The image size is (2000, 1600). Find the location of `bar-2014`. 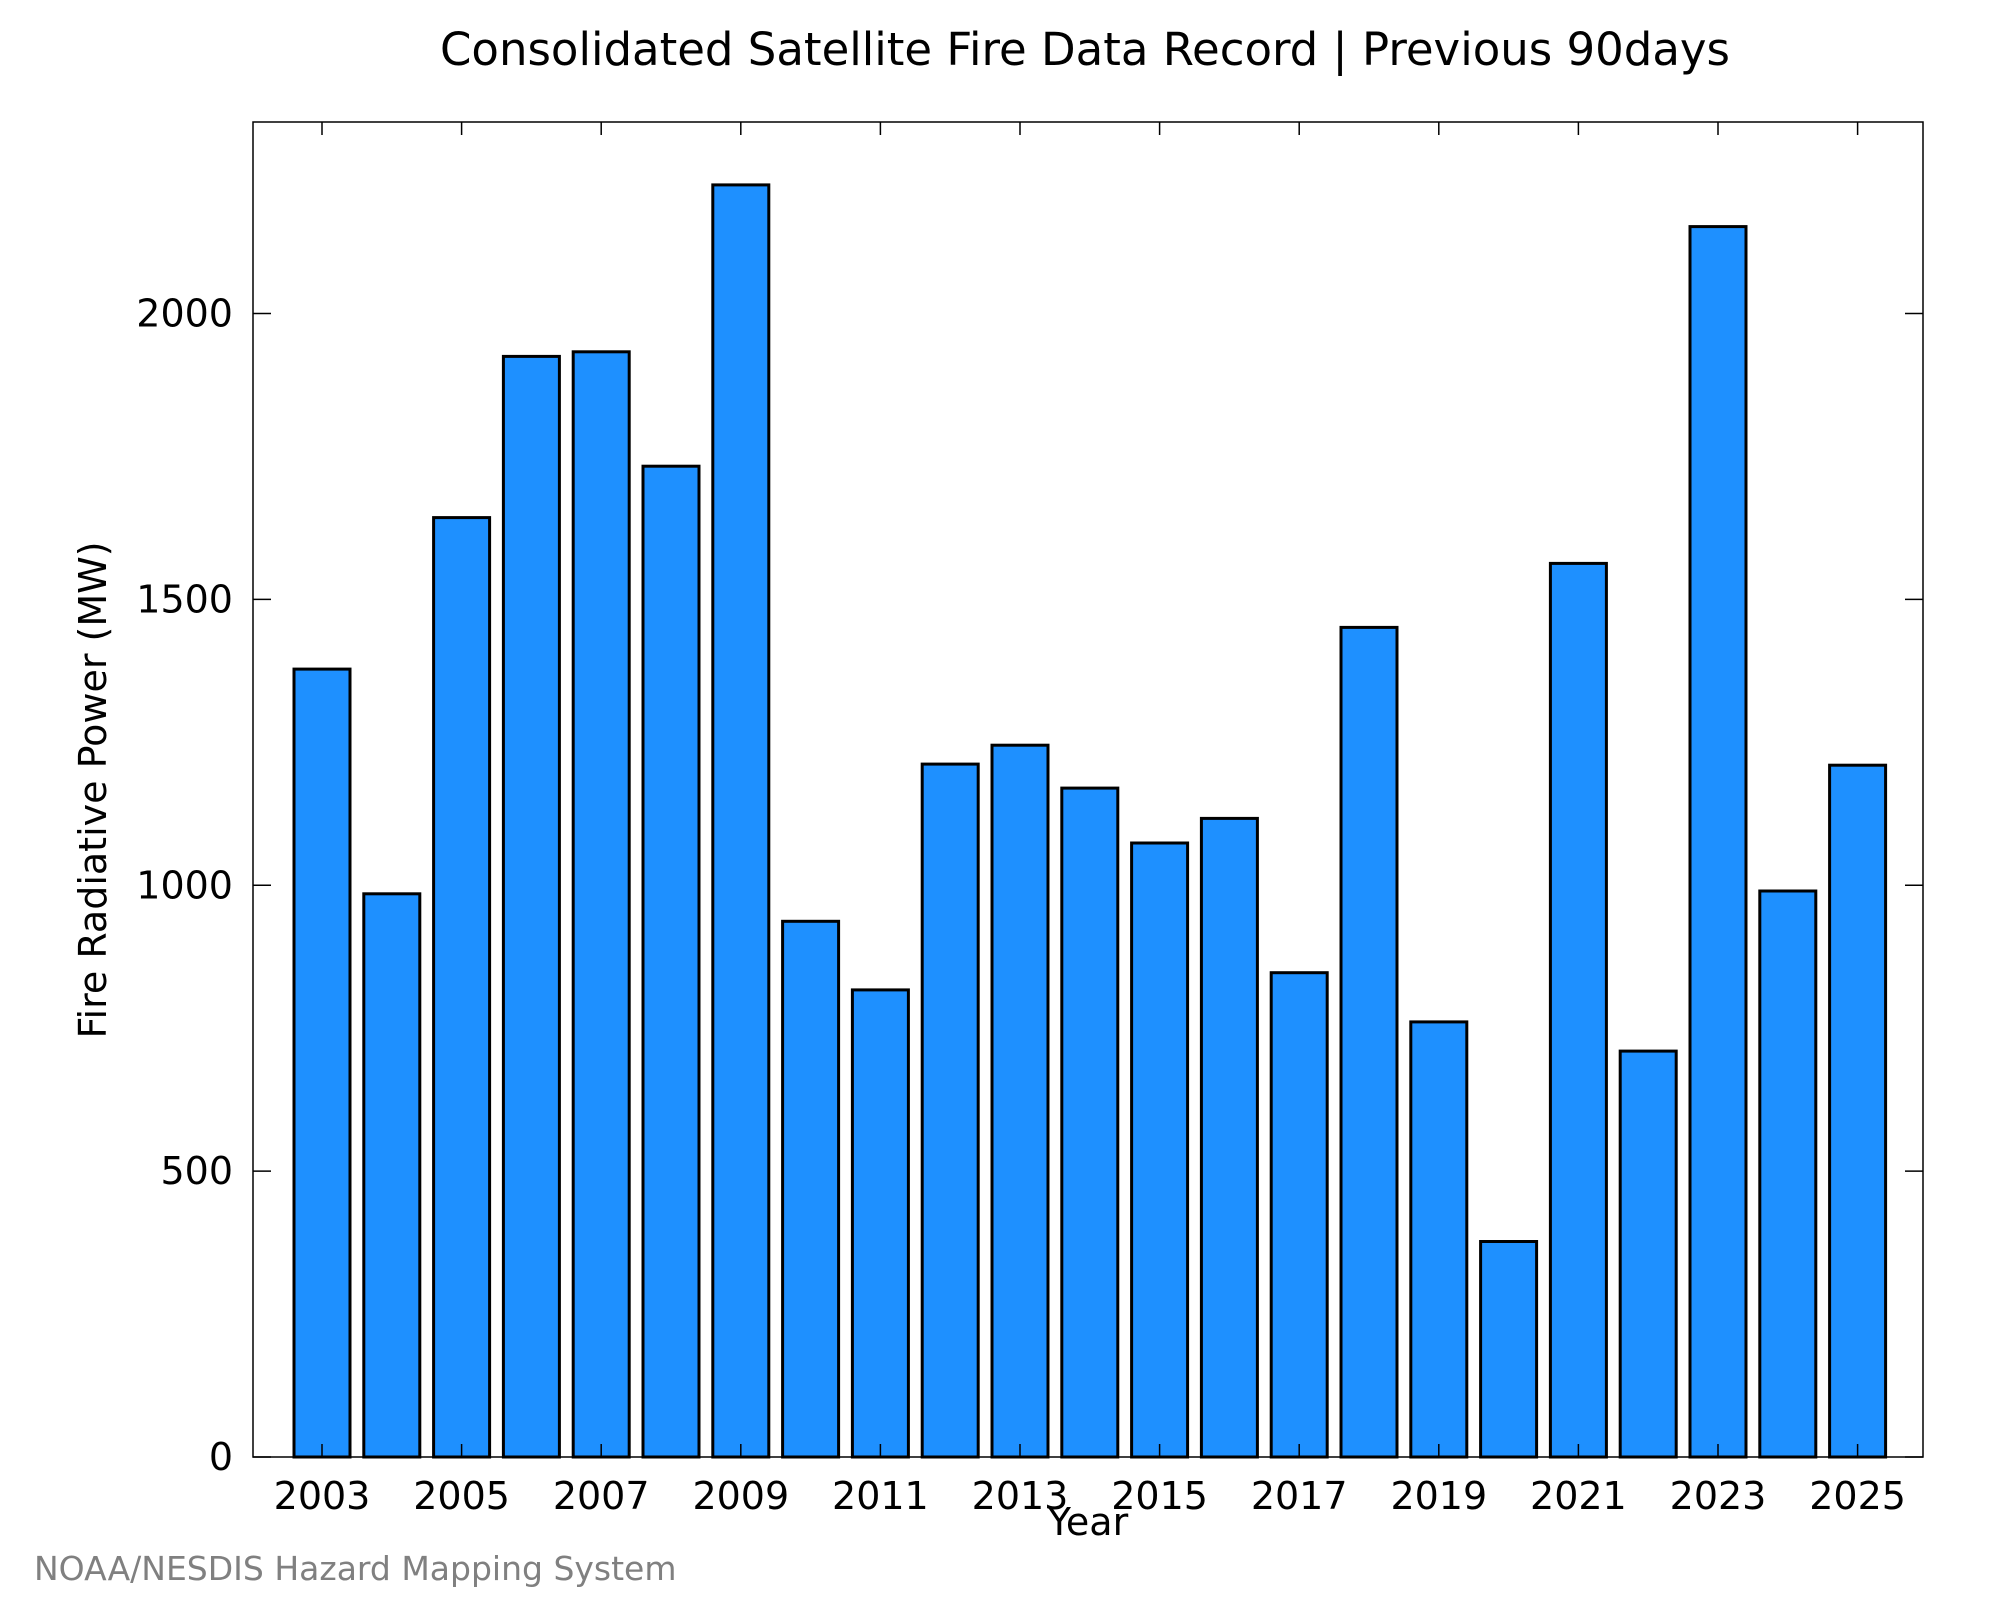

bar-2014 is located at coordinates (1090, 1122).